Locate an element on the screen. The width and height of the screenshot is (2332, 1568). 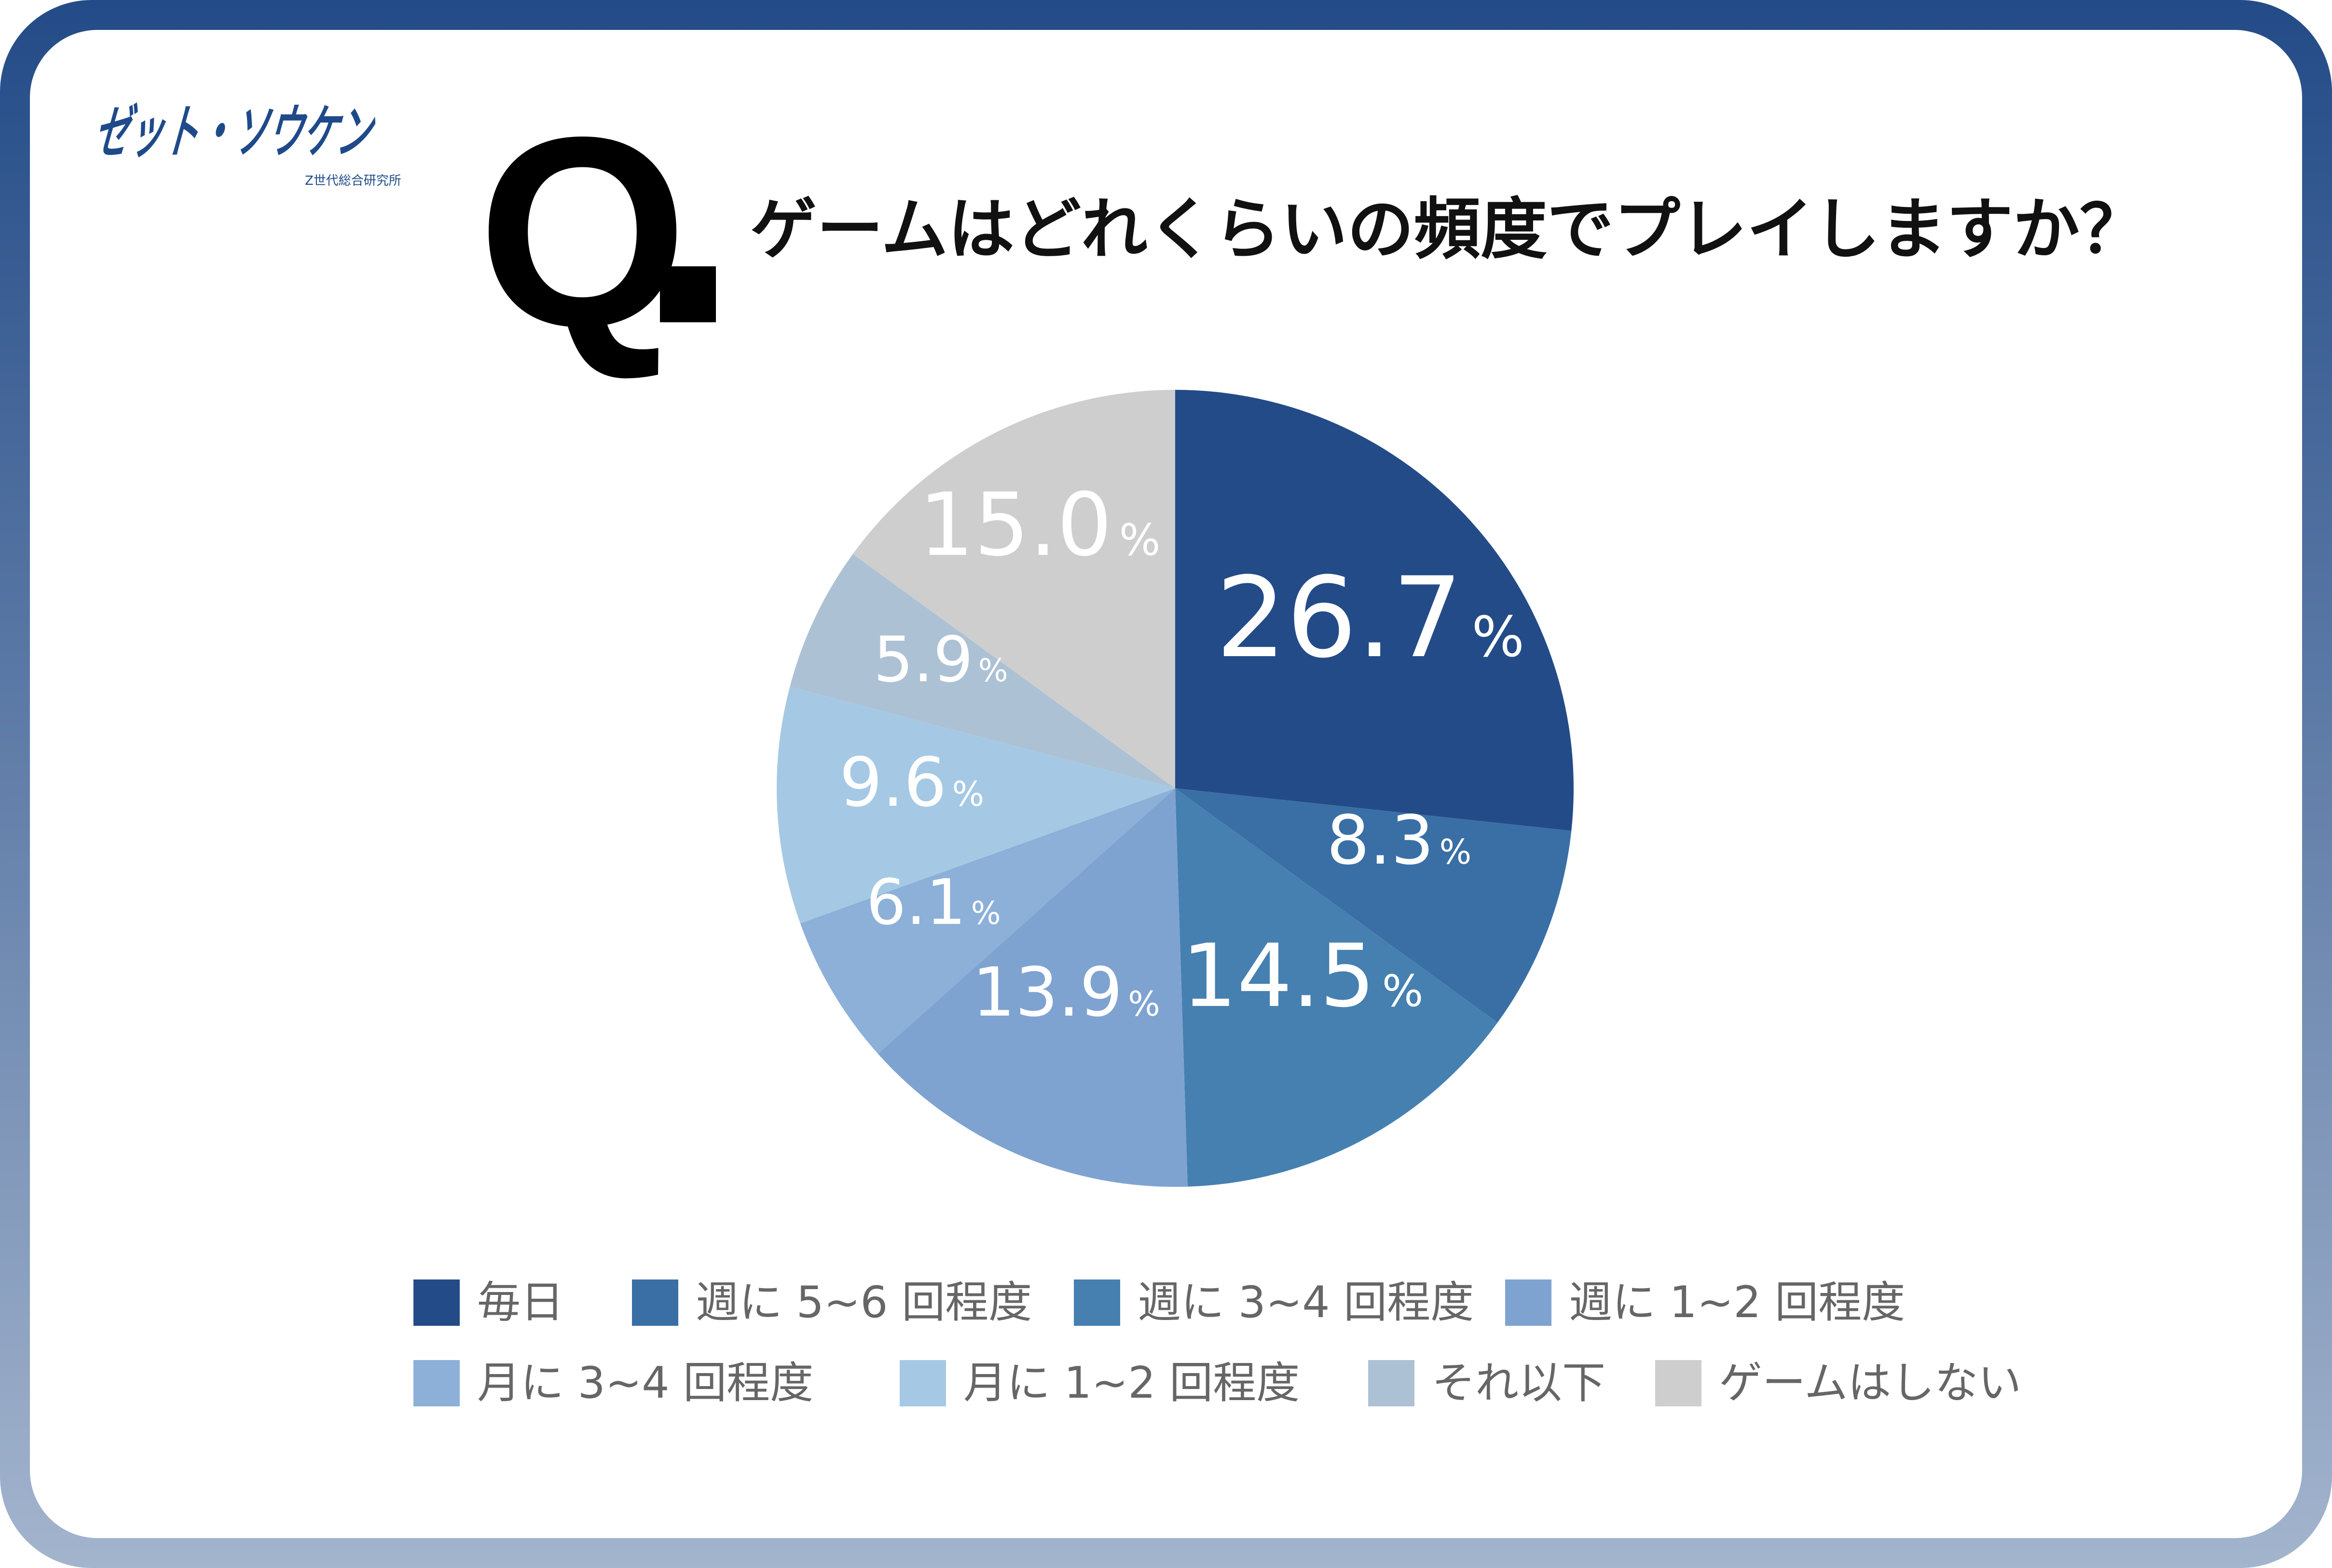
legend-item: 月に 3~4 回程度 is located at coordinates (613, 1383).